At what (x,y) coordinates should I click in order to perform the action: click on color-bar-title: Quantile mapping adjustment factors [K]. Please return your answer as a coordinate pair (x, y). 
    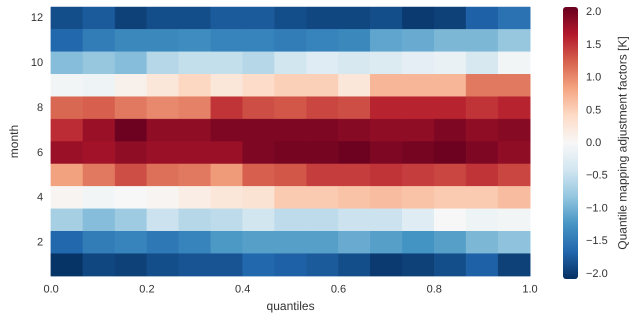
    Looking at the image, I should click on (623, 143).